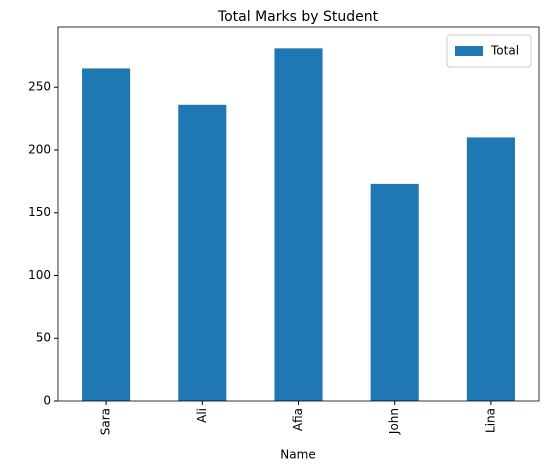  Describe the element at coordinates (39, 275) in the screenshot. I see `y-tick-label: 100` at that location.